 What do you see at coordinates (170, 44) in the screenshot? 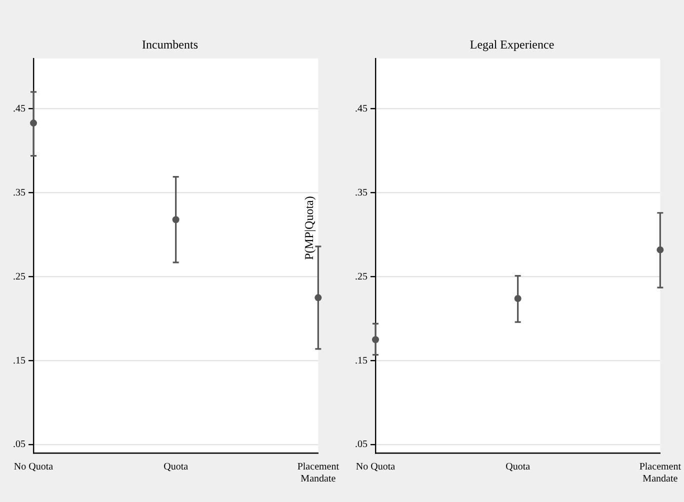
I see `chart-title: Incumbents` at bounding box center [170, 44].